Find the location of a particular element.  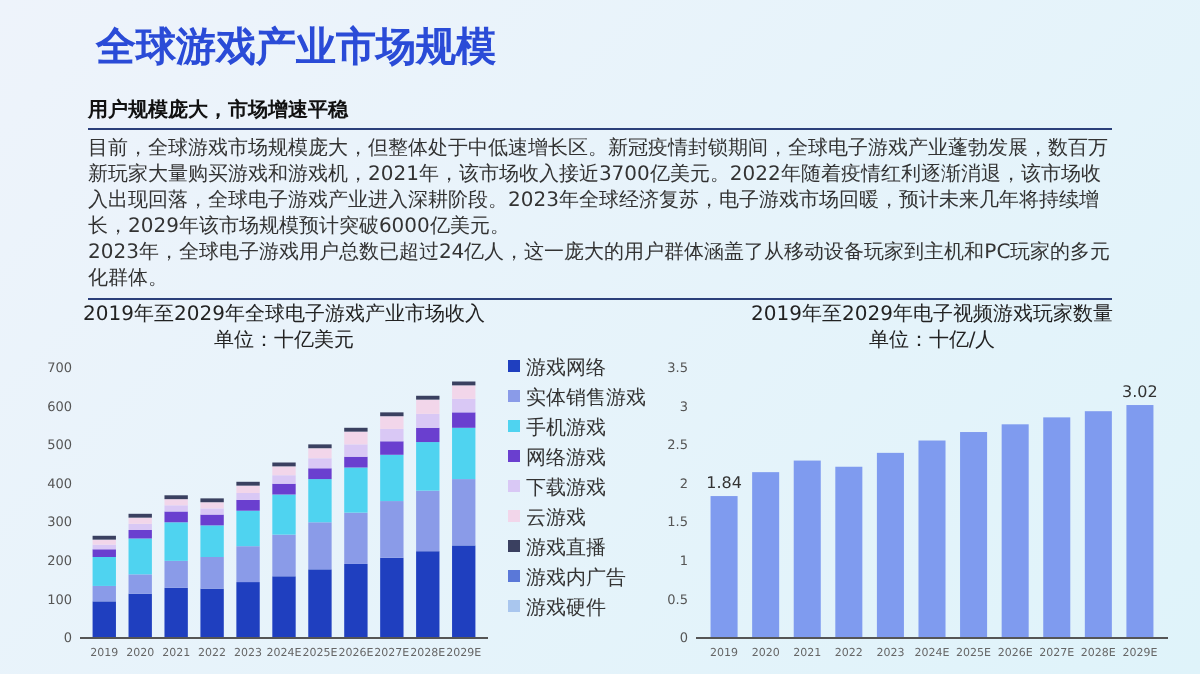

legend-label: 网络游戏 is located at coordinates (566, 458).